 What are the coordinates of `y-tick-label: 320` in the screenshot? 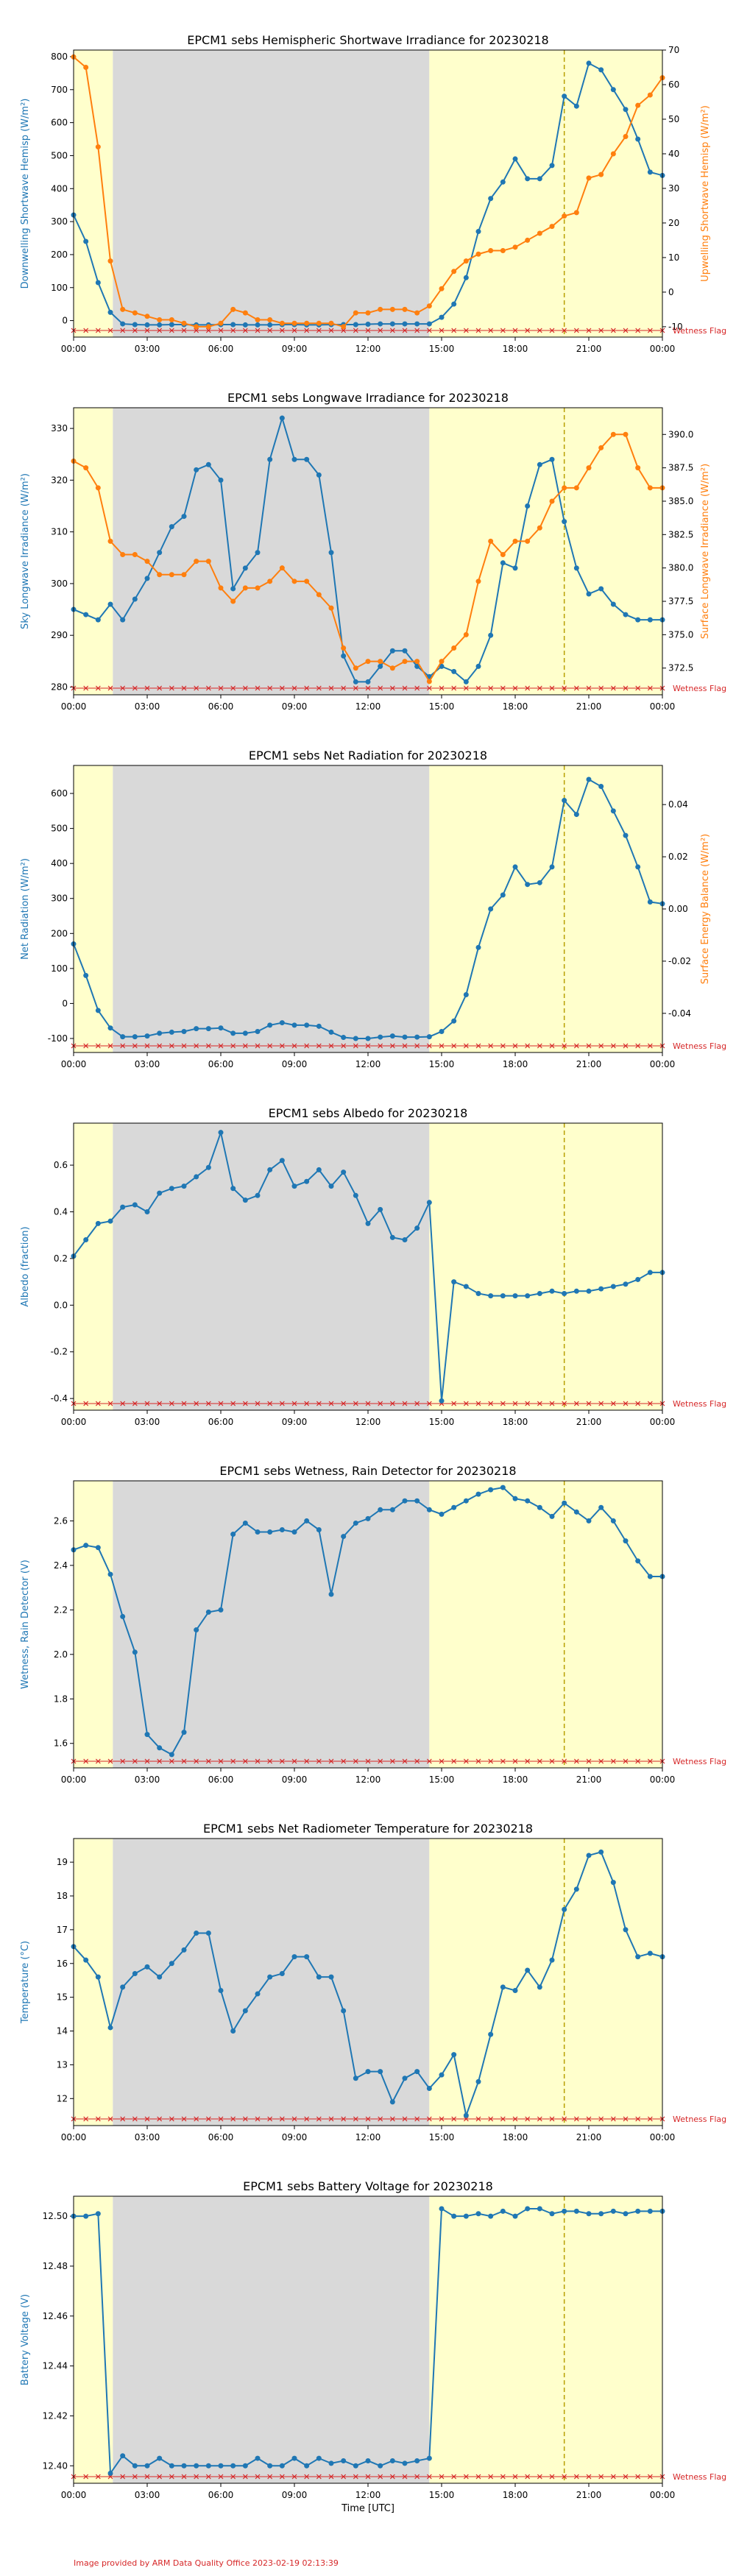 It's located at (59, 480).